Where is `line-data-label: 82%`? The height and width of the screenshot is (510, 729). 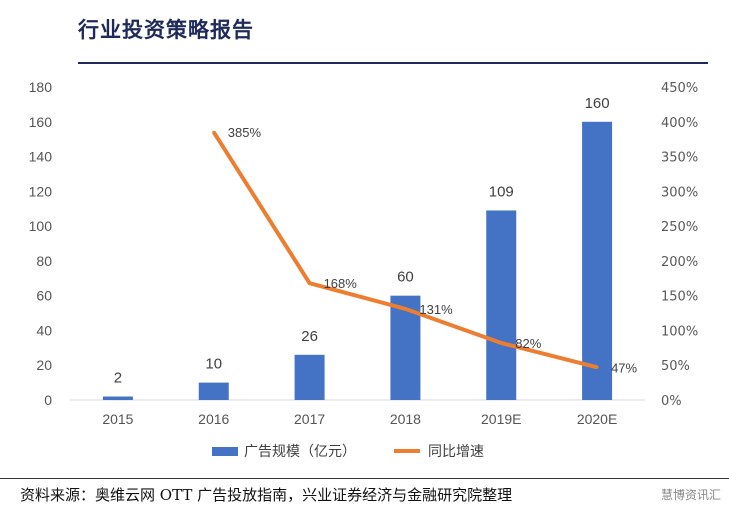
line-data-label: 82% is located at coordinates (528, 343).